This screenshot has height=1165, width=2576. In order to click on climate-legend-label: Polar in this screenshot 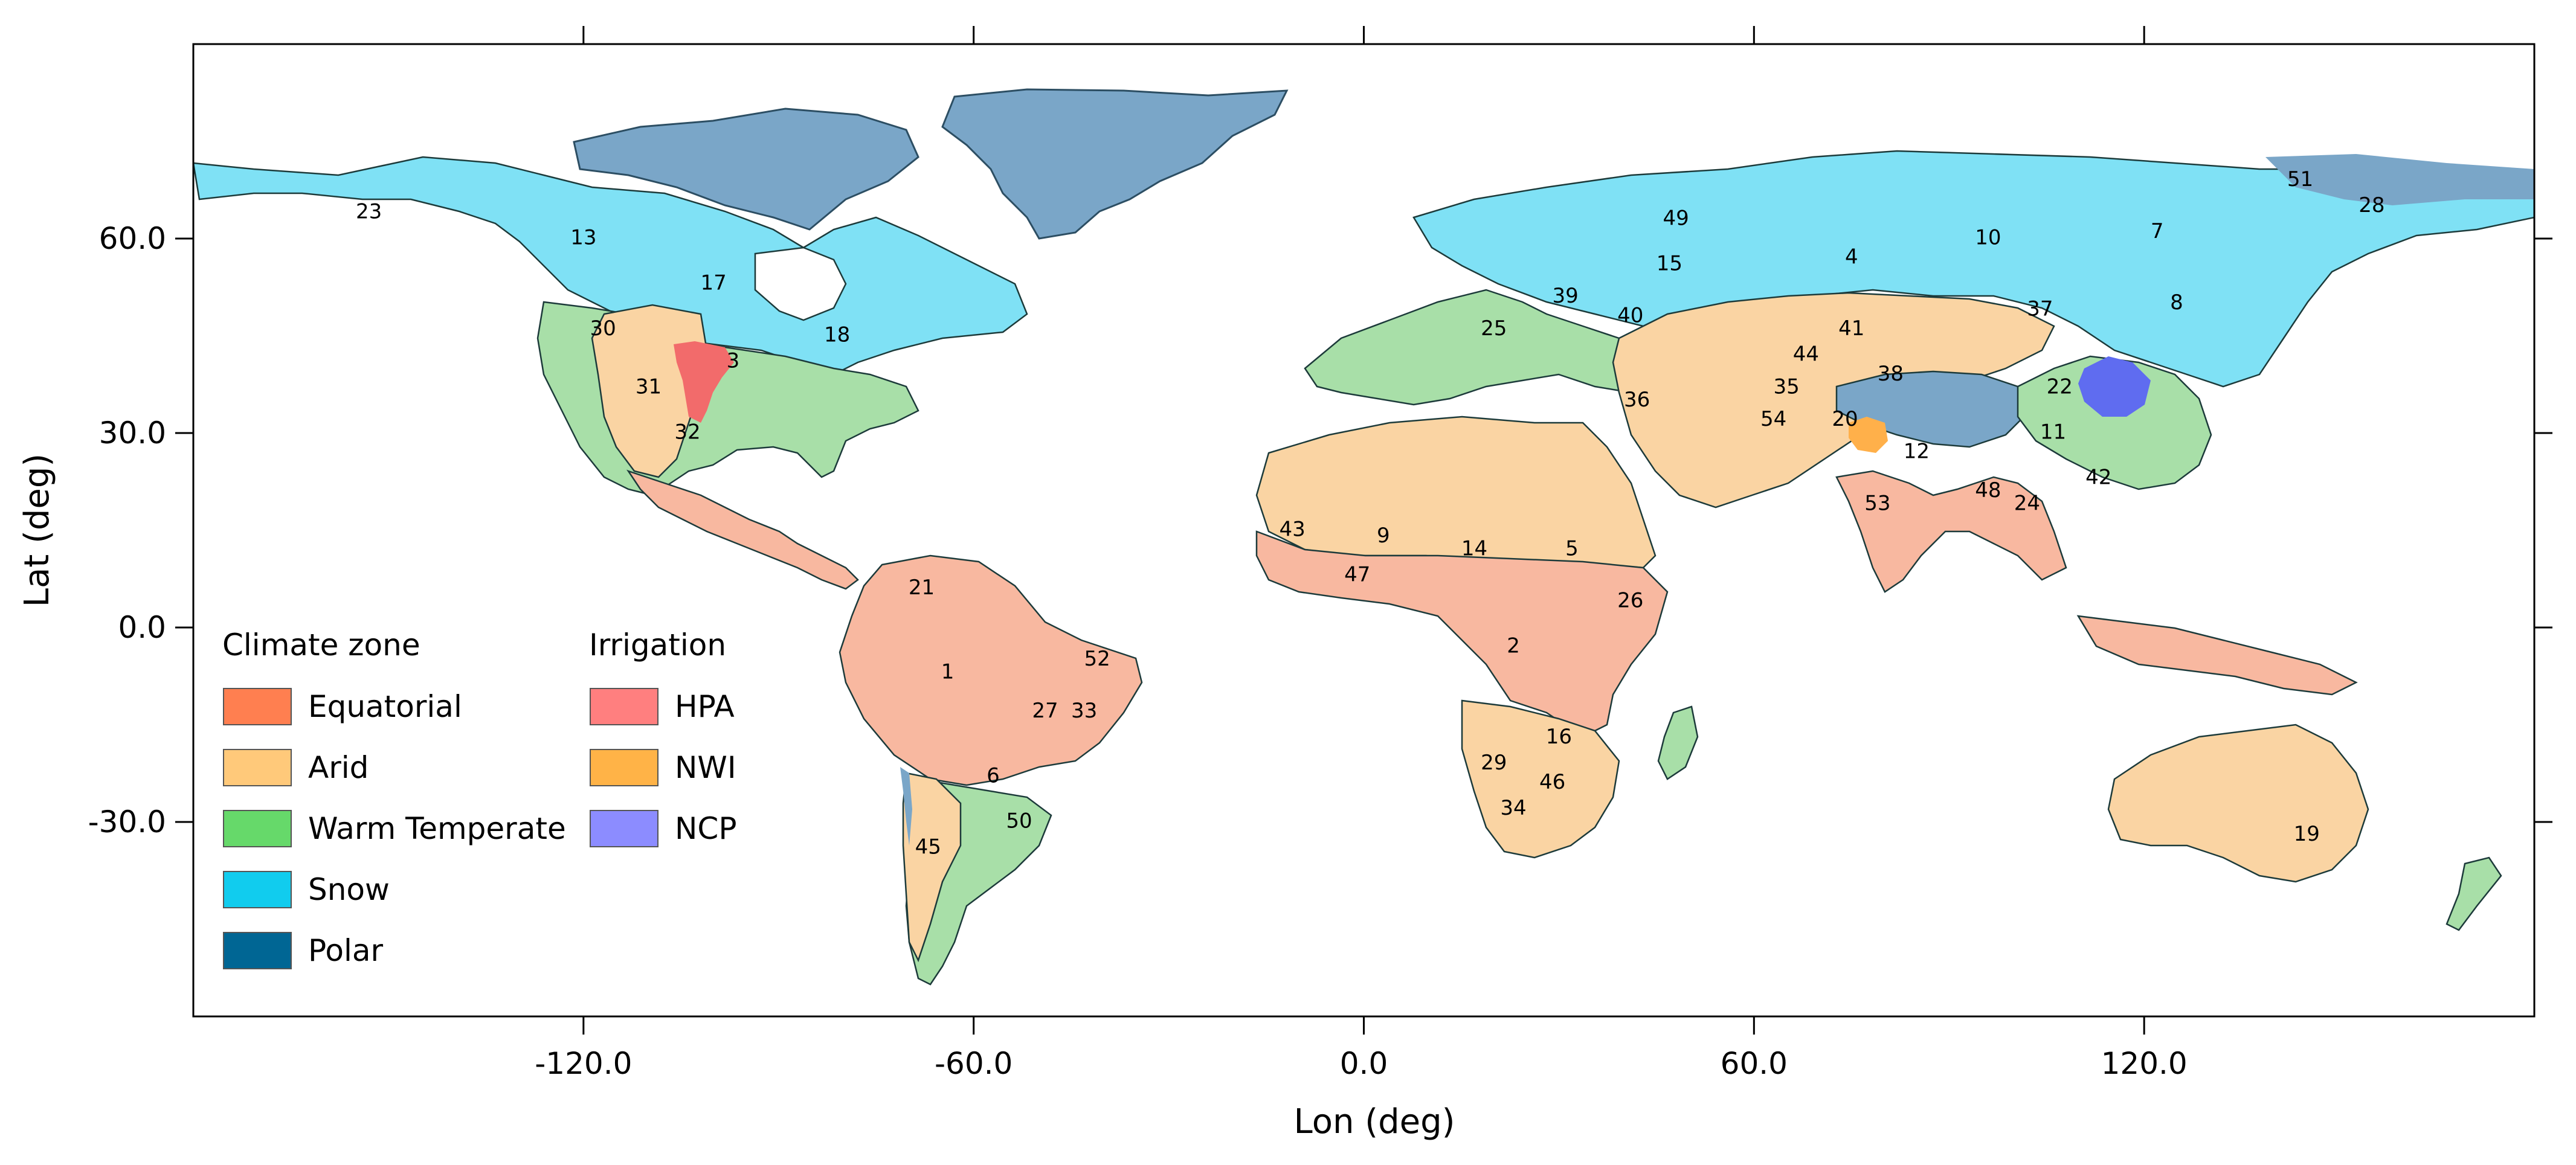, I will do `click(346, 951)`.